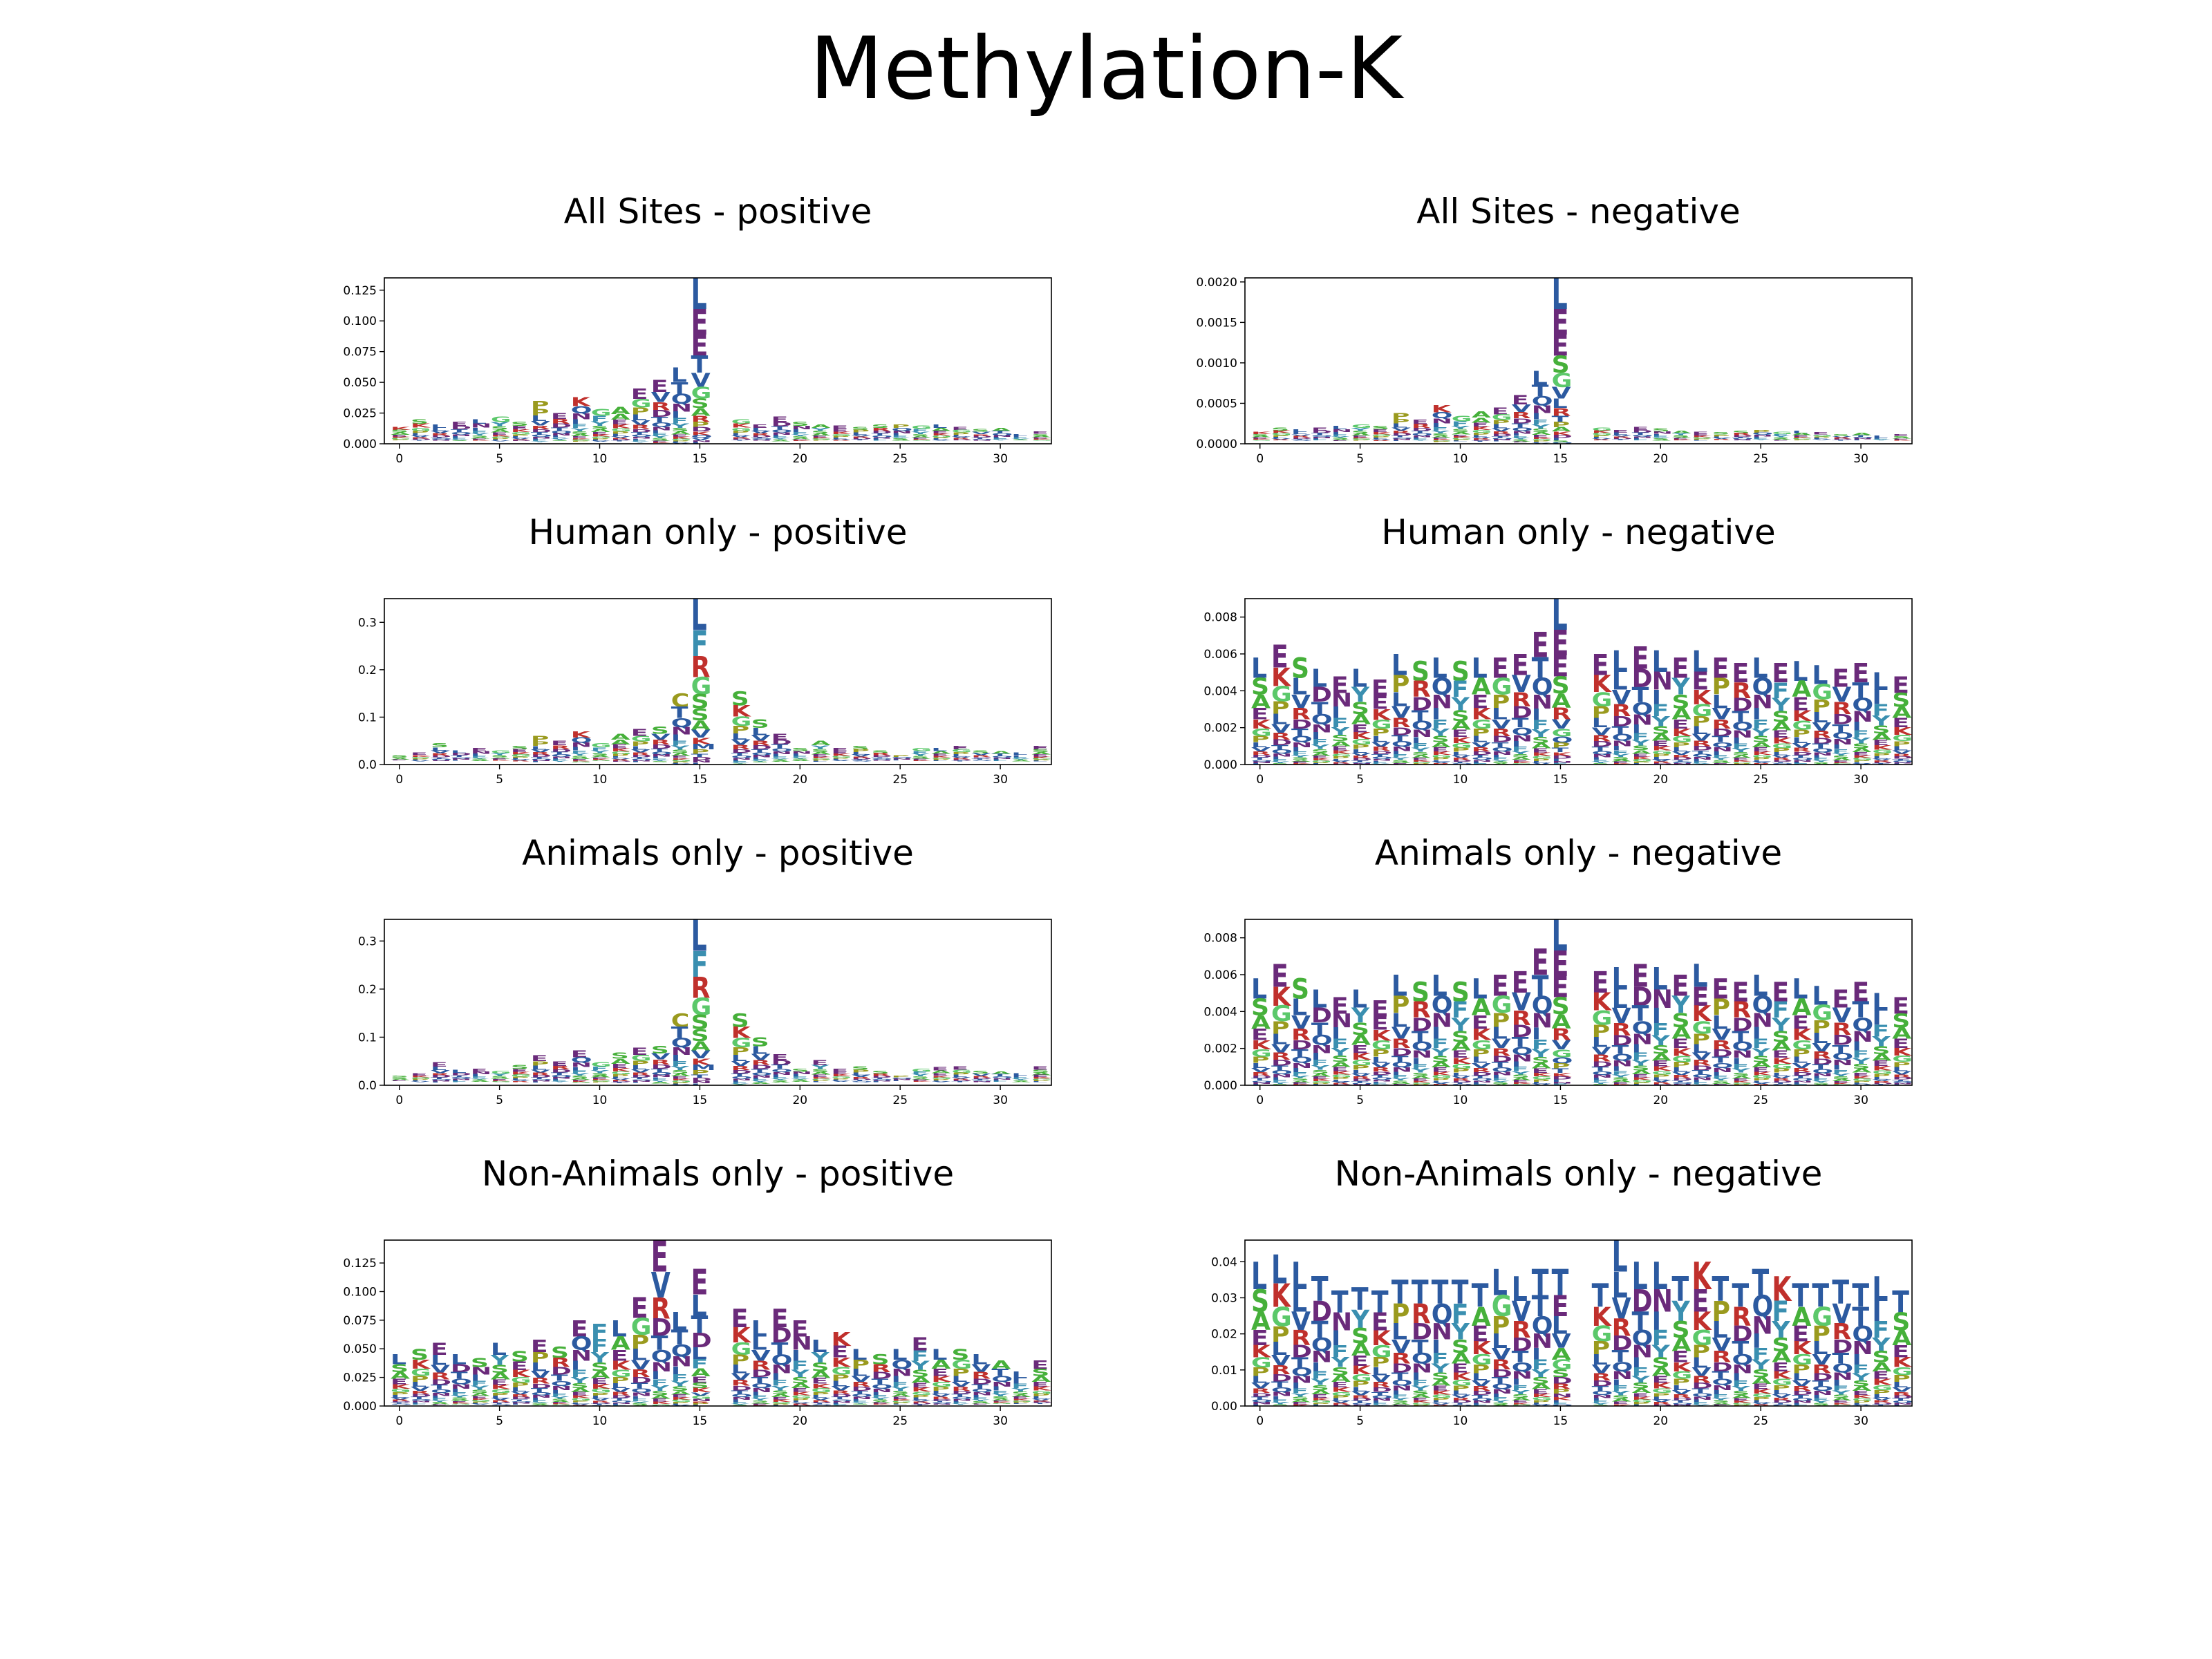  What do you see at coordinates (360, 1292) in the screenshot?
I see `y-tick-label: 0.100` at bounding box center [360, 1292].